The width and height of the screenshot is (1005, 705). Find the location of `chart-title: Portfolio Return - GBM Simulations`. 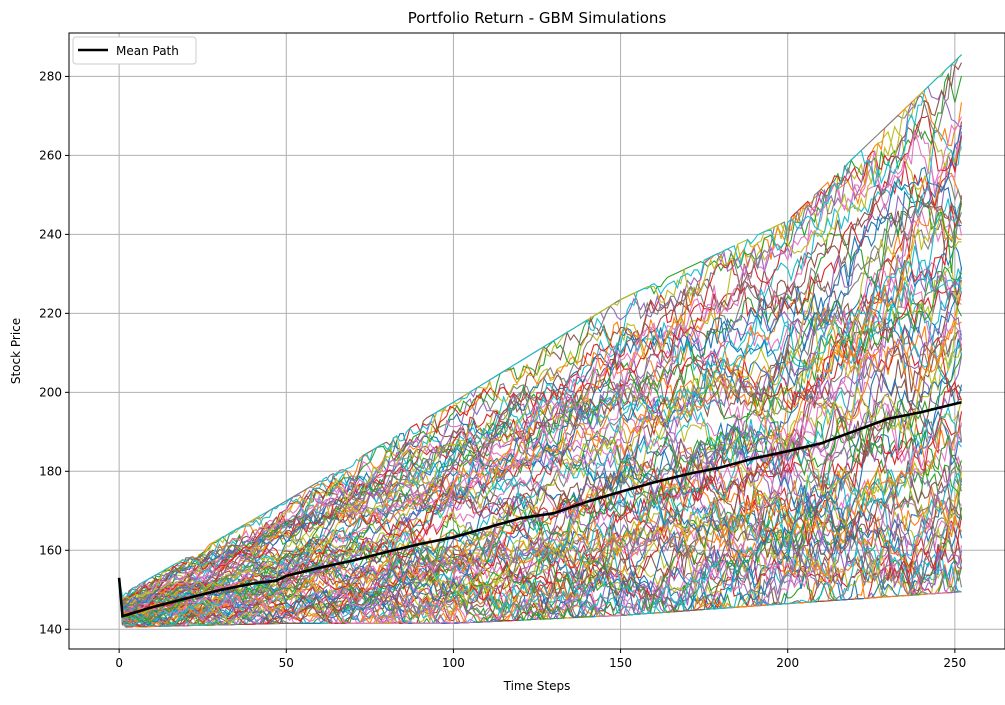

chart-title: Portfolio Return - GBM Simulations is located at coordinates (537, 18).